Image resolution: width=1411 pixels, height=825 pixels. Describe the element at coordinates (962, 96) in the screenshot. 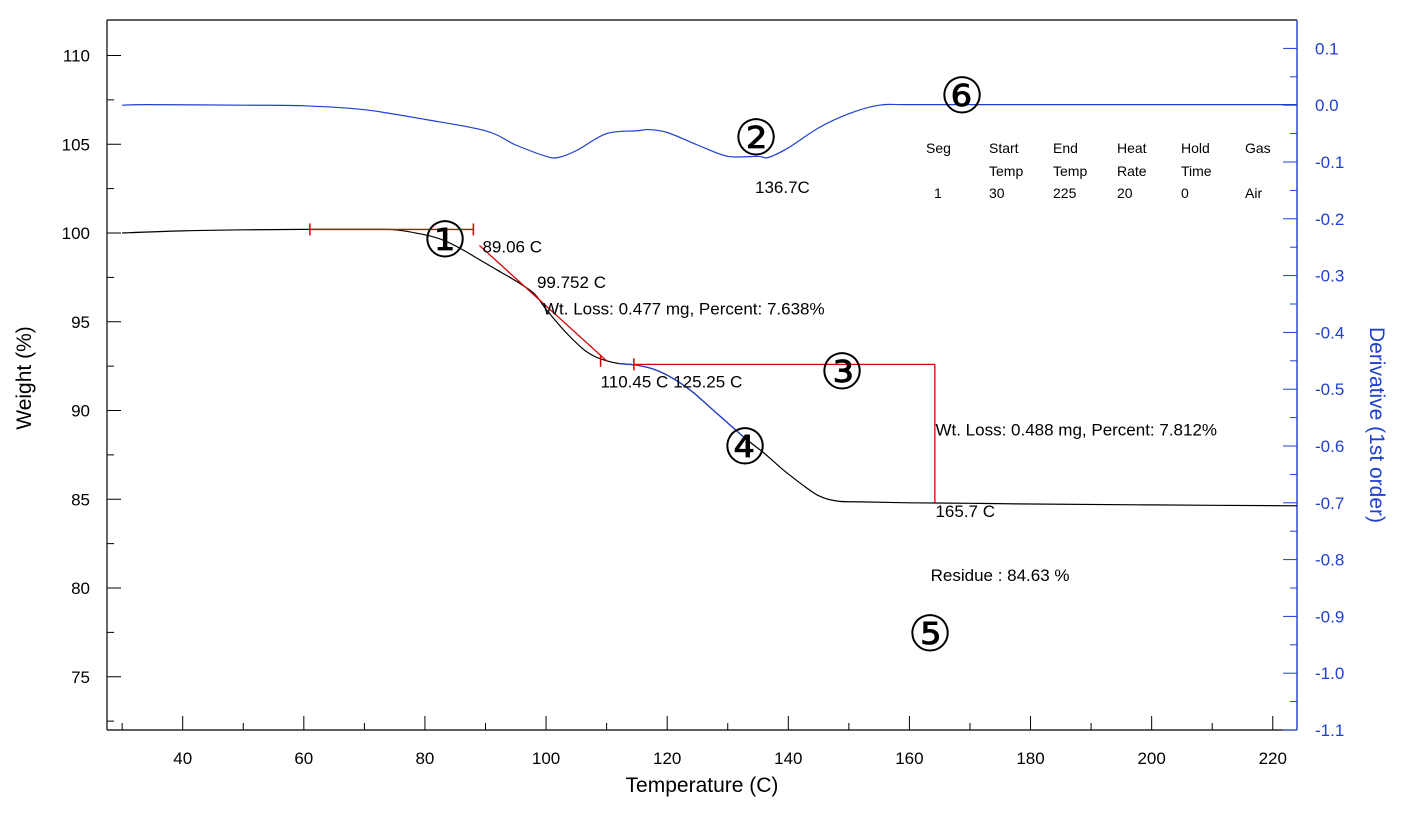

I see `marker-6: ⑥` at that location.